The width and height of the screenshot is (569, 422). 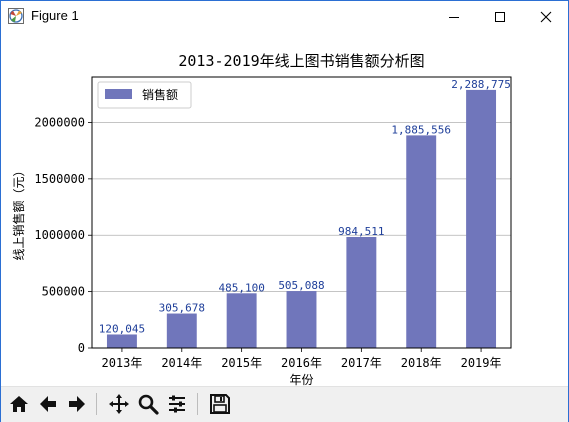 I want to click on y-axis-label: 线上销售额（元）, so click(x=18, y=212).